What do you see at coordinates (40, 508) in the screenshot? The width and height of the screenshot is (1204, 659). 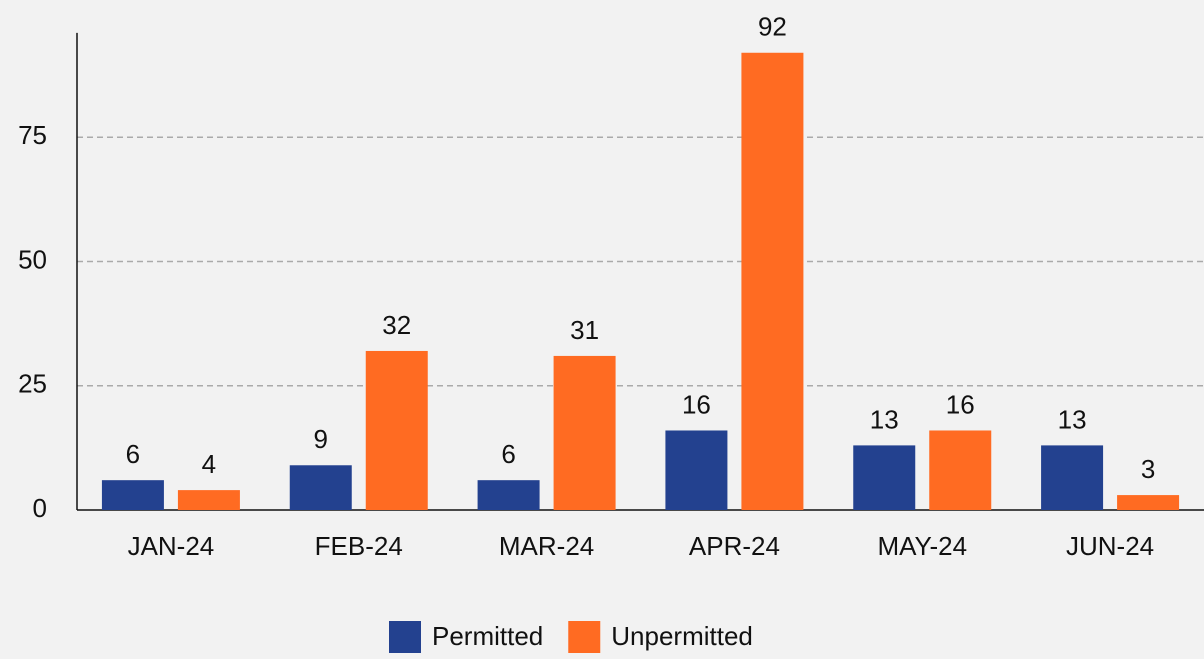 I see `y-tick-label: 0` at bounding box center [40, 508].